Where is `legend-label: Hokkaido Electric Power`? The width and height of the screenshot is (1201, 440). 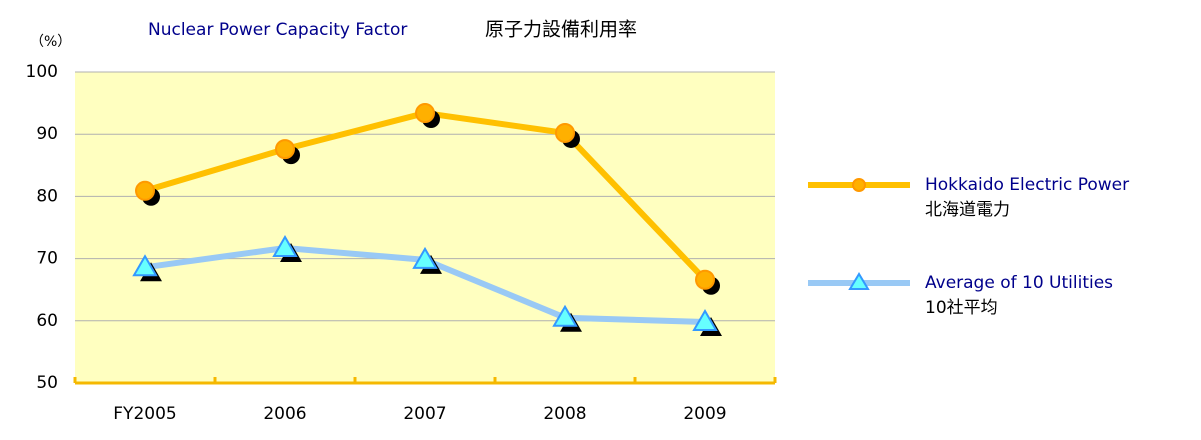
legend-label: Hokkaido Electric Power is located at coordinates (1027, 185).